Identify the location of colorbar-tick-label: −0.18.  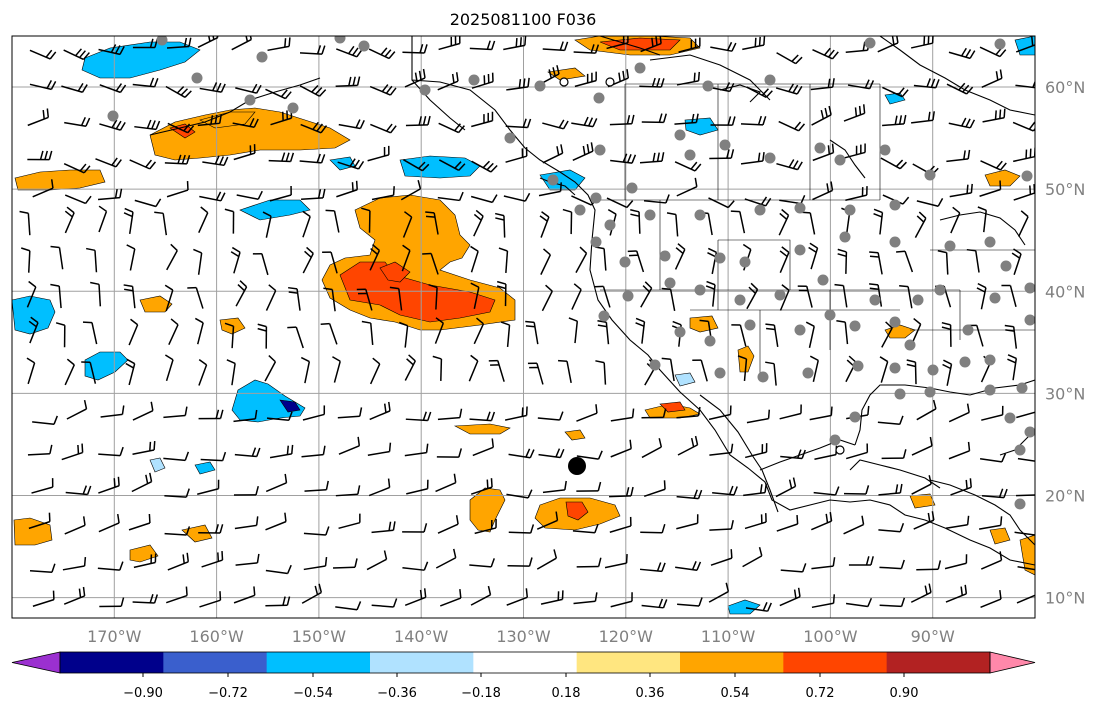
(481, 693).